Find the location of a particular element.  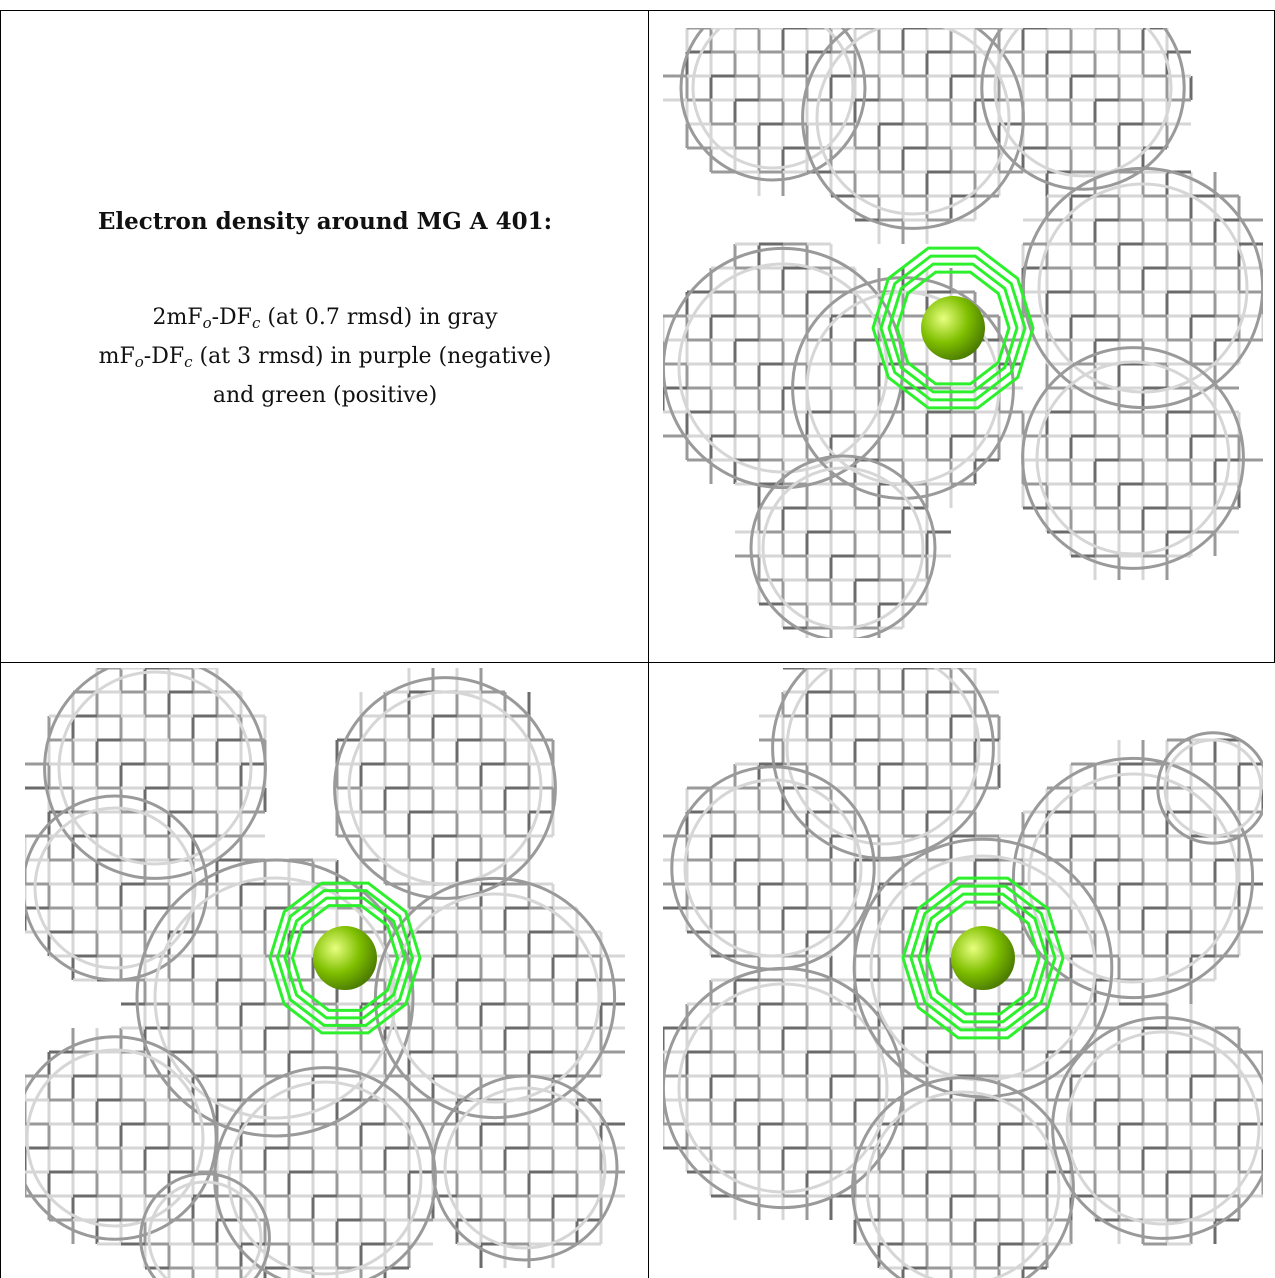

caption-line-2mfo: 2mFo-DFc (at 0.7 rmsd) in gray is located at coordinates (325, 318).